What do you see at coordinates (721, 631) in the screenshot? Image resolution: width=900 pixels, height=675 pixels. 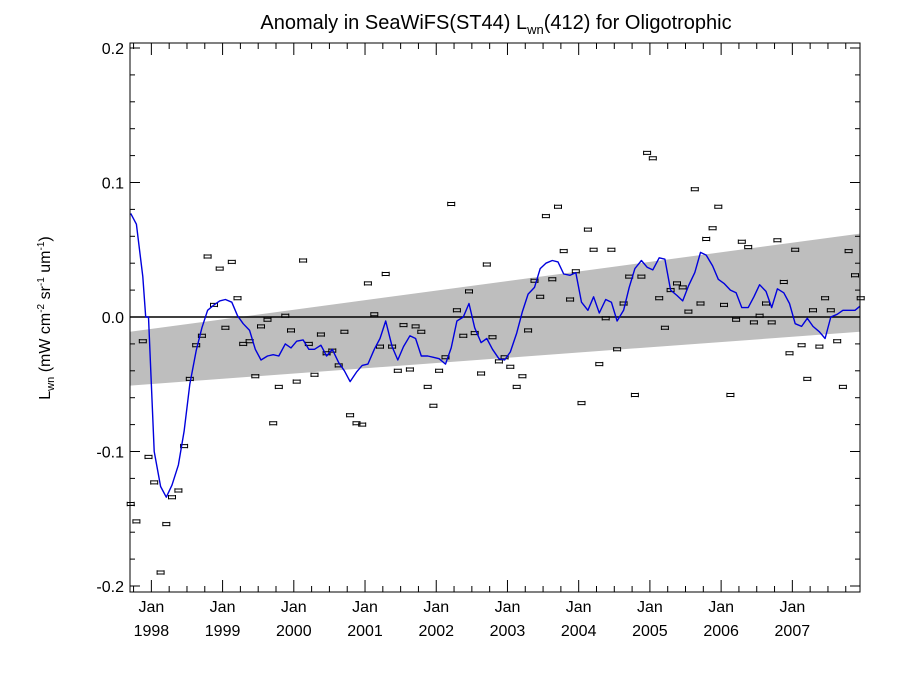 I see `x-tick-year: 2006` at bounding box center [721, 631].